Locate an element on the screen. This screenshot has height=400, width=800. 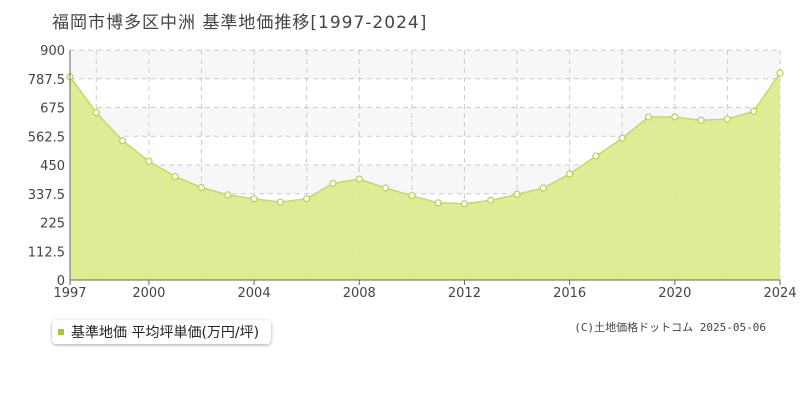
copyright: (C)土地価格ドットコム 2025-05-06 is located at coordinates (670, 327).